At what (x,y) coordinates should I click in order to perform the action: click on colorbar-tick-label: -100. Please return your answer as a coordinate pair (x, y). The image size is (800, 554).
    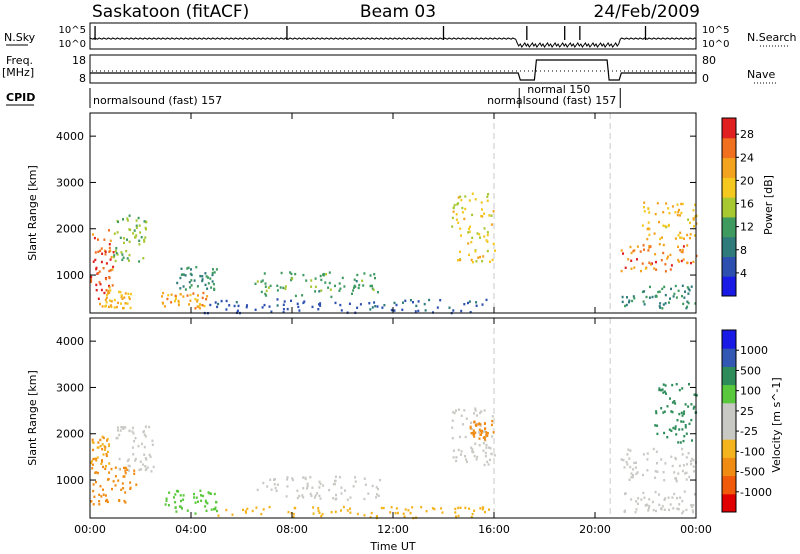
    Looking at the image, I should click on (752, 451).